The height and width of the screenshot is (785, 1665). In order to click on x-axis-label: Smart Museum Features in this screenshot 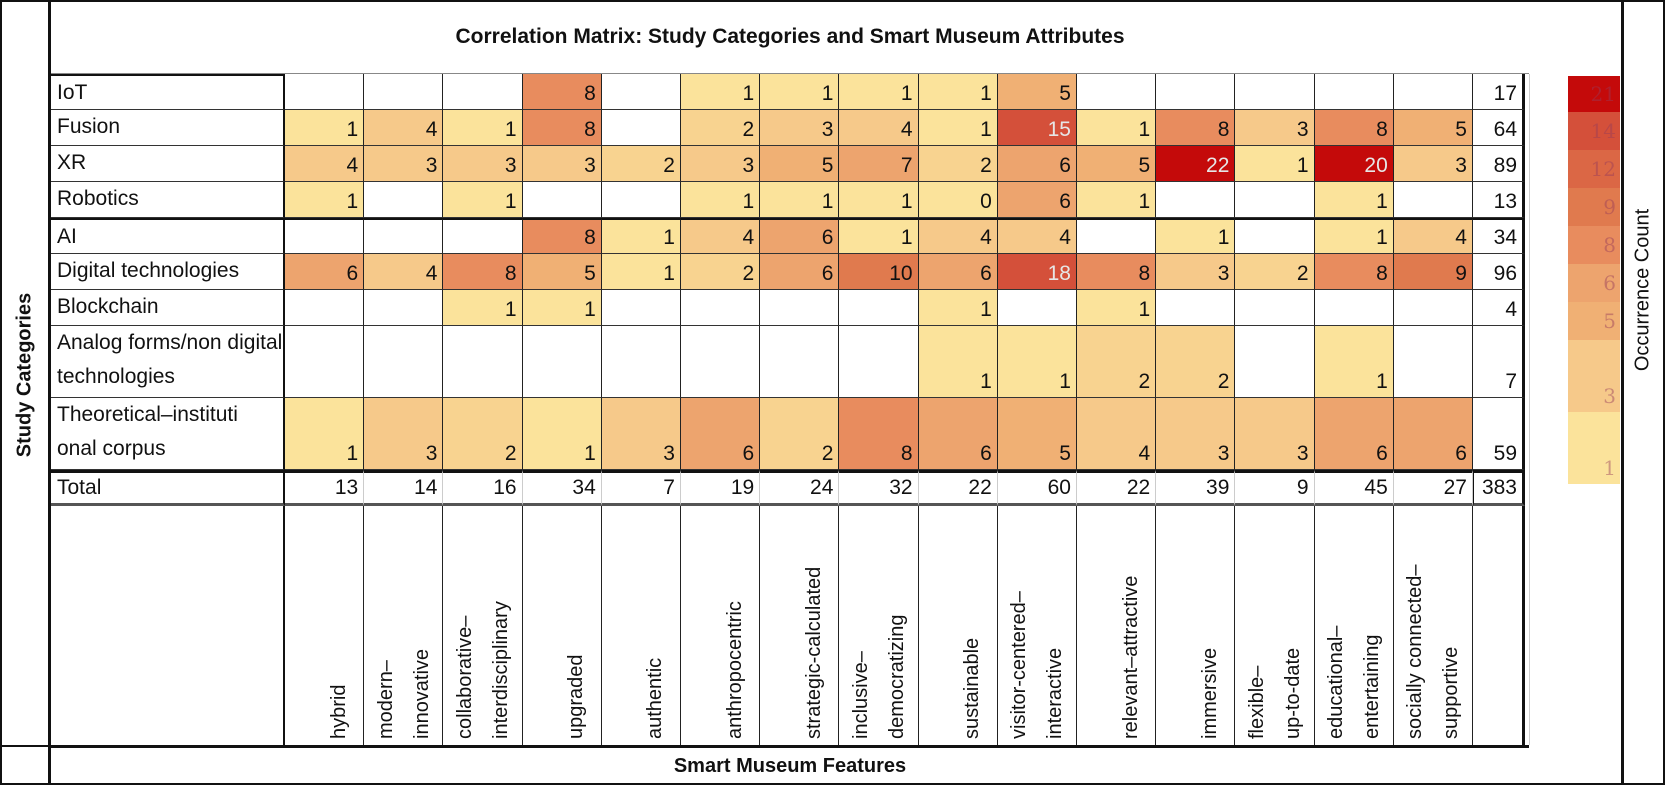, I will do `click(790, 765)`.